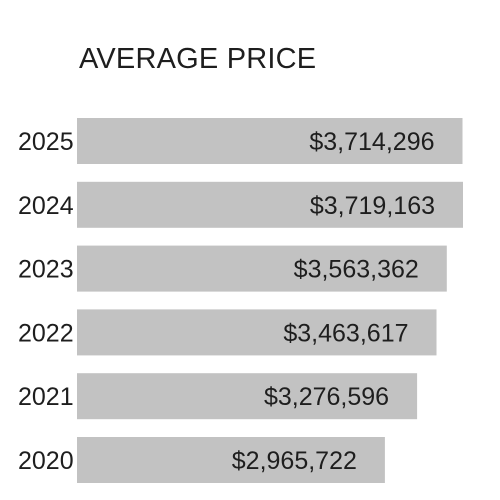 This screenshot has width=500, height=500. What do you see at coordinates (294, 461) in the screenshot?
I see `data-label-2020: $2,965,722` at bounding box center [294, 461].